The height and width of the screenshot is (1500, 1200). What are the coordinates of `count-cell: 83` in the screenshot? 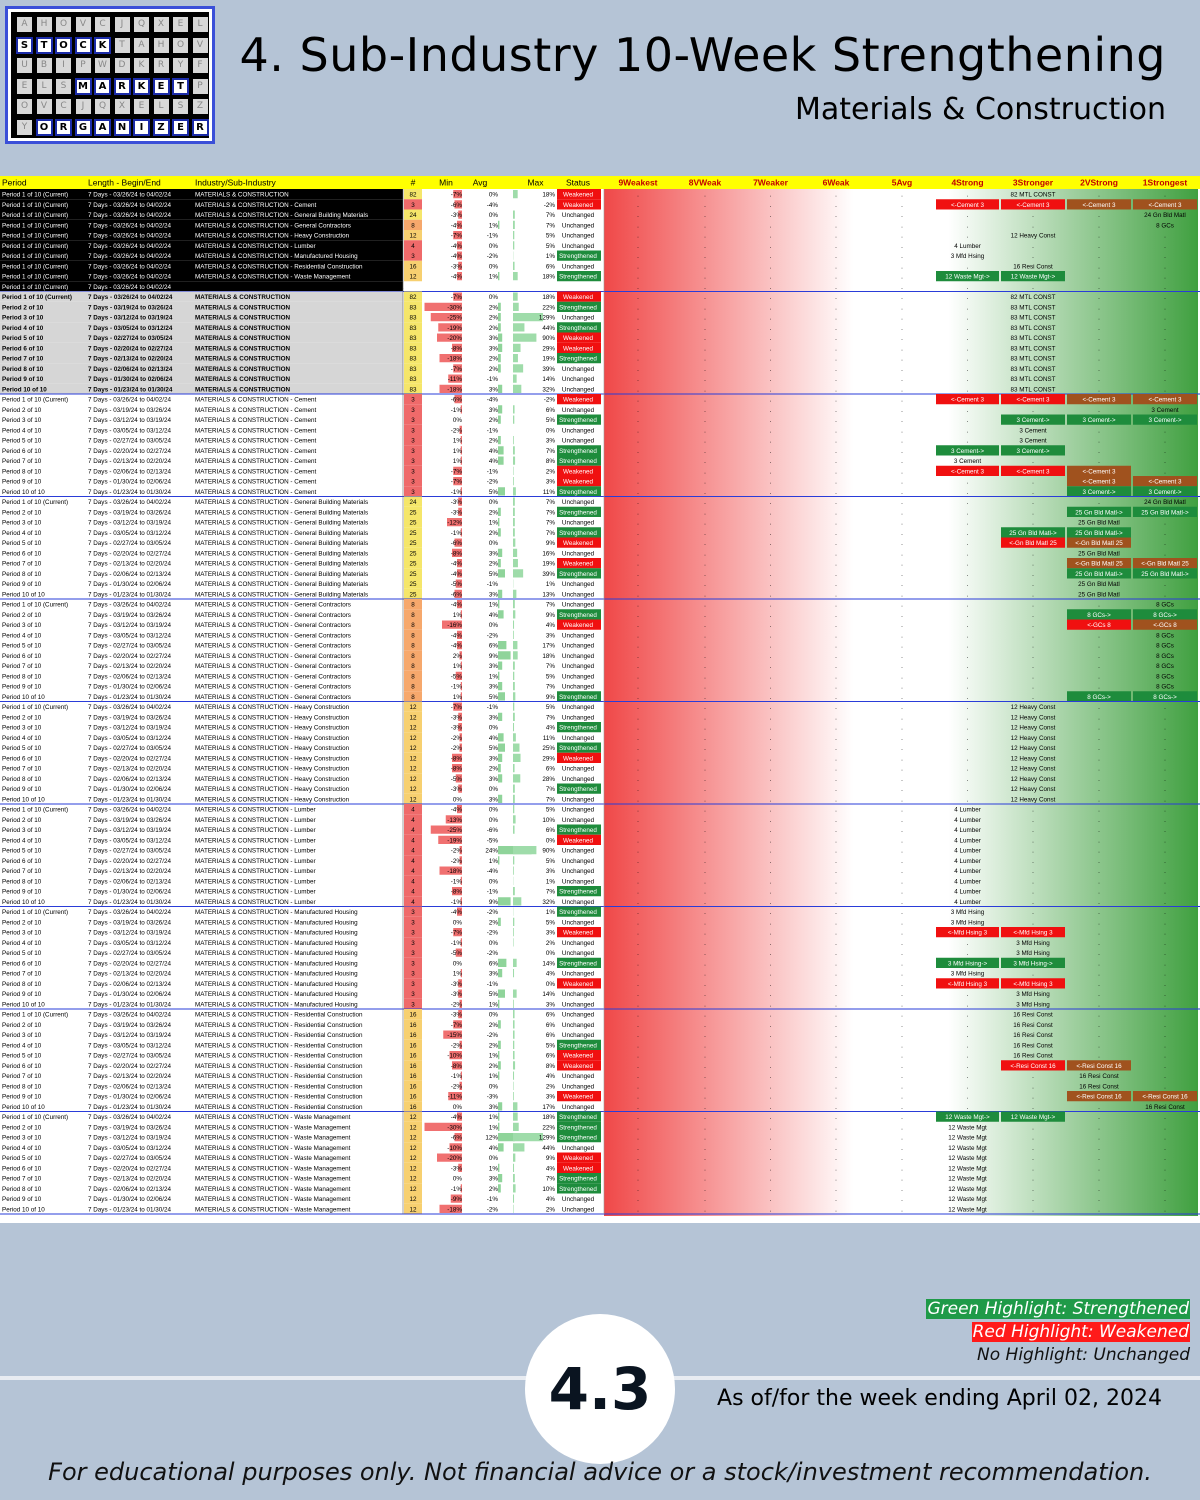 It's located at (413, 379).